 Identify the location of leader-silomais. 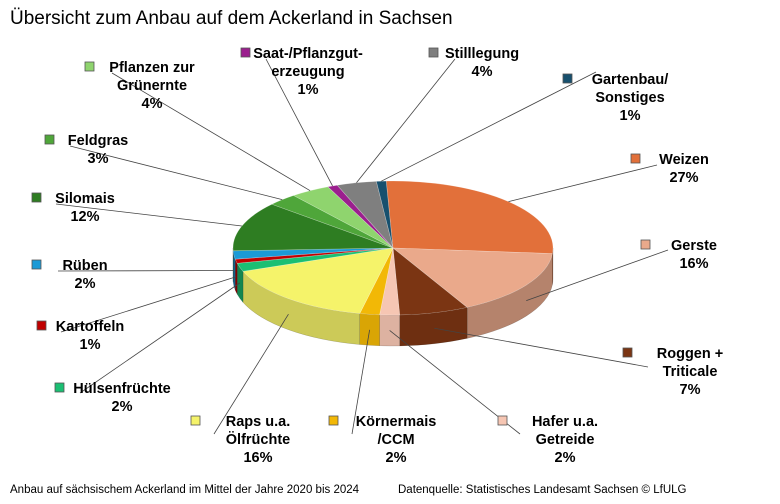
(148, 215).